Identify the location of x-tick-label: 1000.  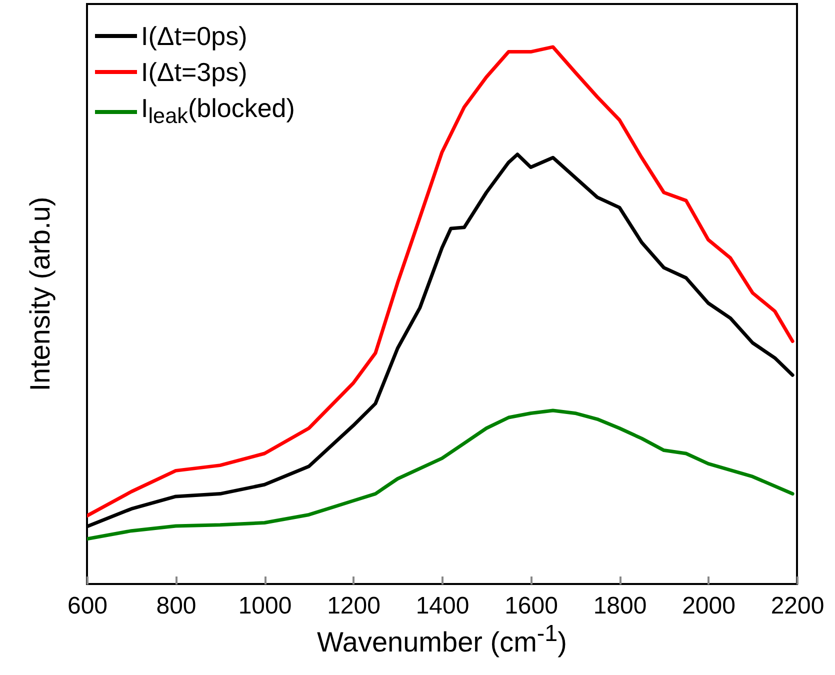
(265, 606).